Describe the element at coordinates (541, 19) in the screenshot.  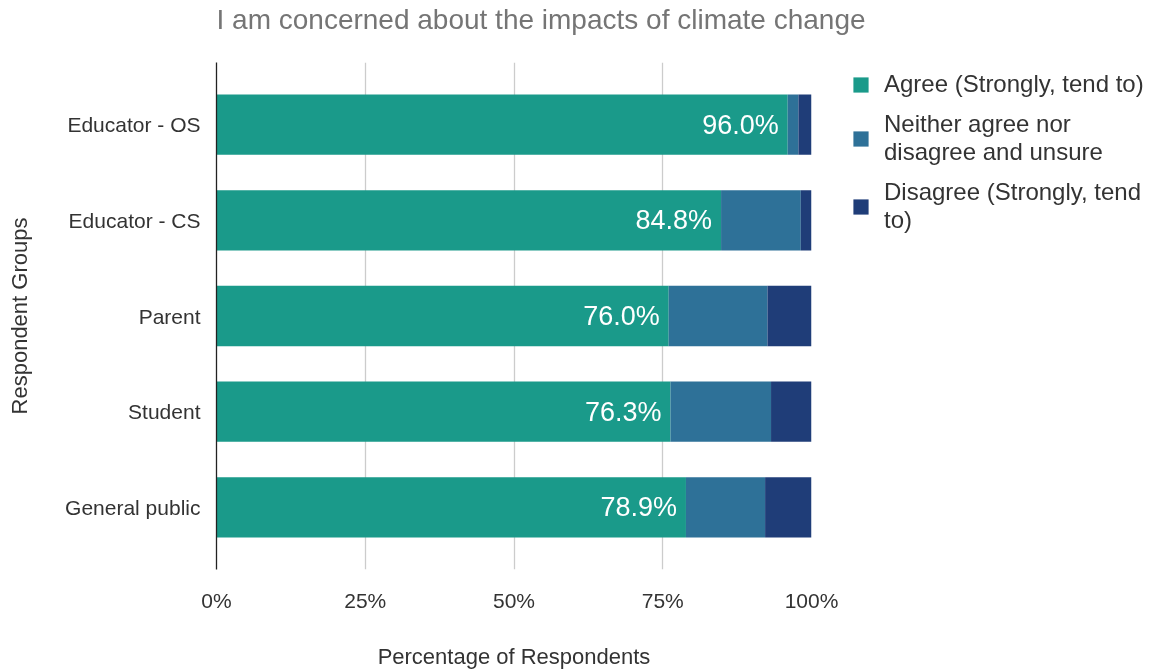
I see `chart-title: I am concerned about the impacts of climate change` at that location.